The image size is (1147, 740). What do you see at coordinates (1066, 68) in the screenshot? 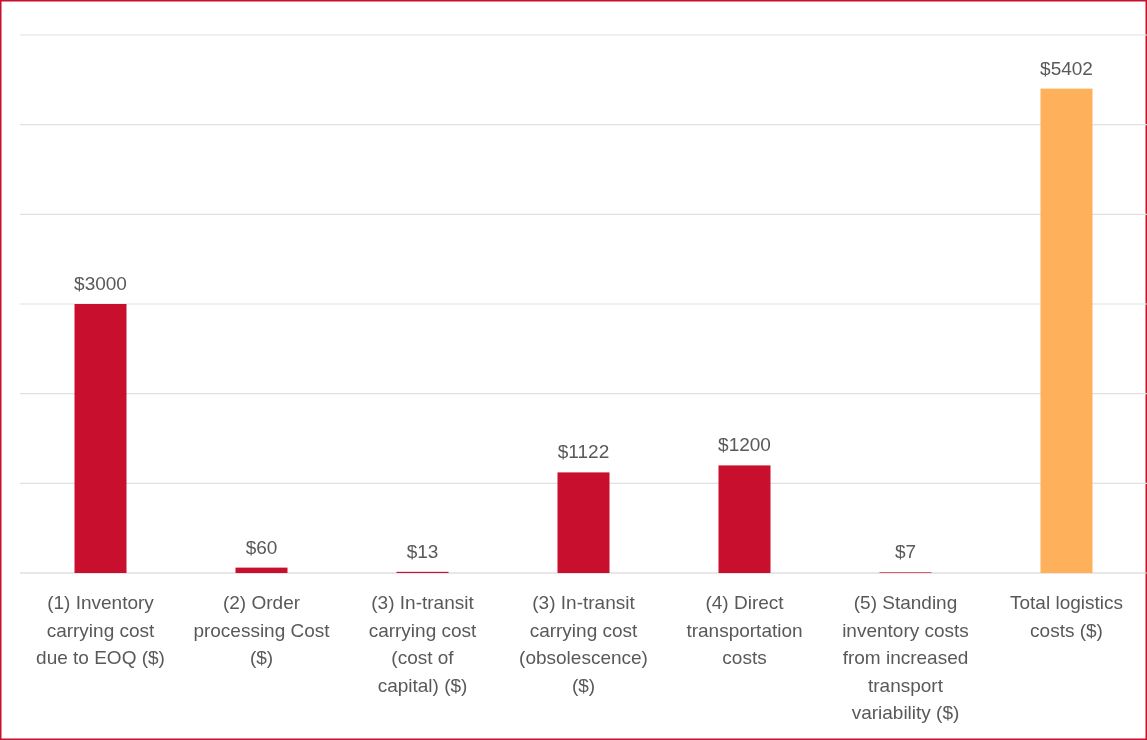
I see `data-label: $5402` at bounding box center [1066, 68].